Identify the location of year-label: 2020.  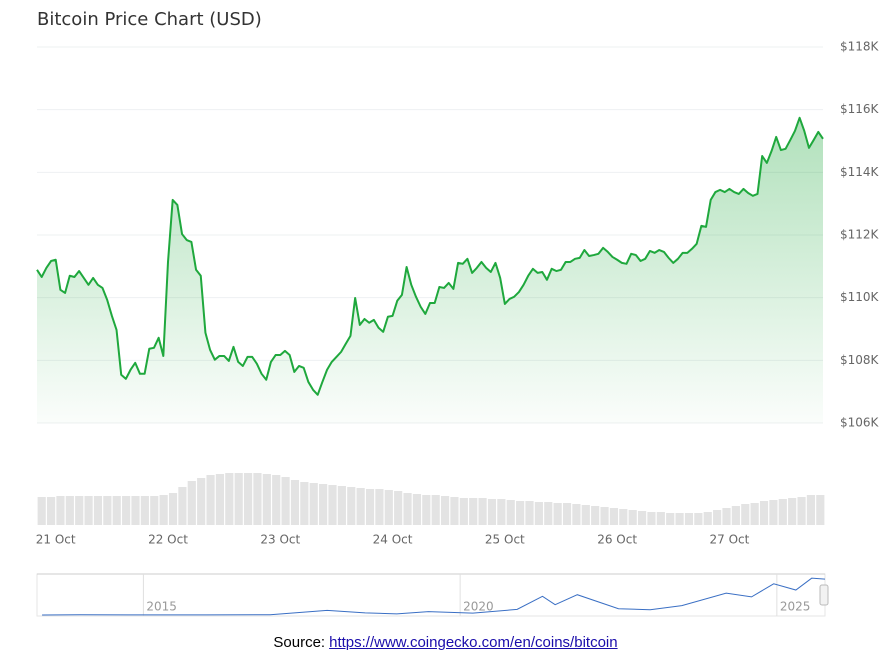
(478, 607).